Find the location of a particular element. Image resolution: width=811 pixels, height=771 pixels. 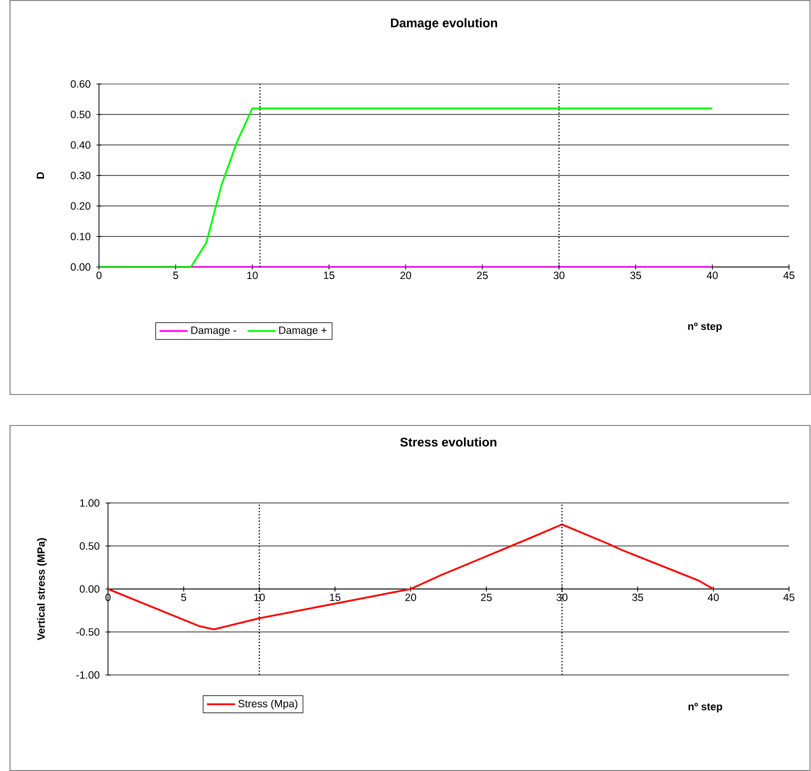

y-axis-title: D is located at coordinates (40, 175).